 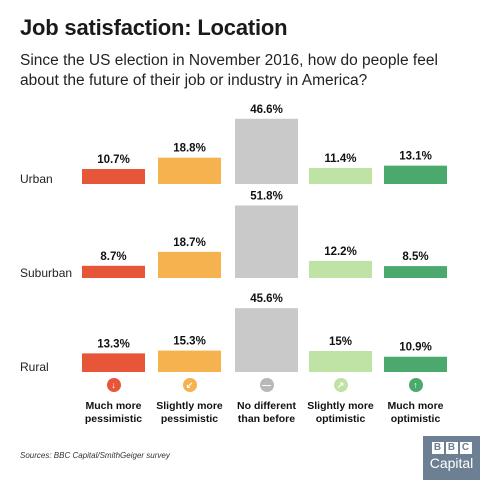 What do you see at coordinates (415, 385) in the screenshot?
I see `thumbs-up-icon: ↑` at bounding box center [415, 385].